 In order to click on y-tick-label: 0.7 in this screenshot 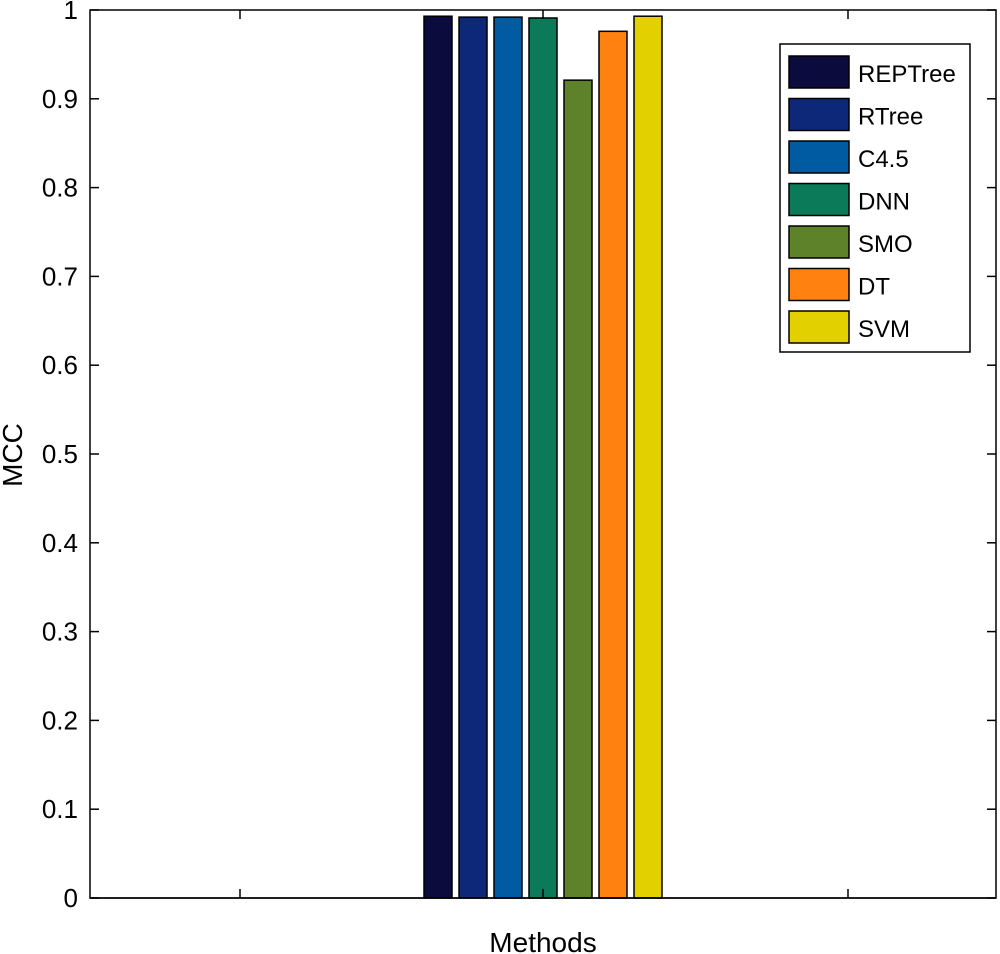, I will do `click(60, 276)`.